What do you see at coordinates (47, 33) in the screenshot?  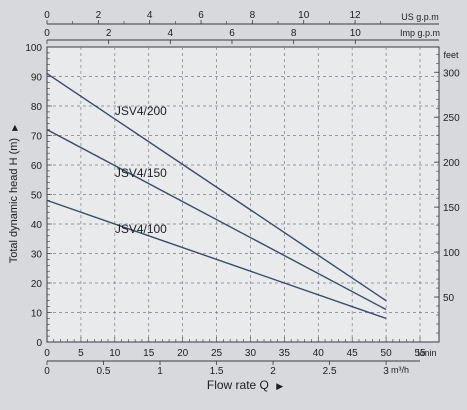 I see `x-tick-label-impgpm: 0` at bounding box center [47, 33].